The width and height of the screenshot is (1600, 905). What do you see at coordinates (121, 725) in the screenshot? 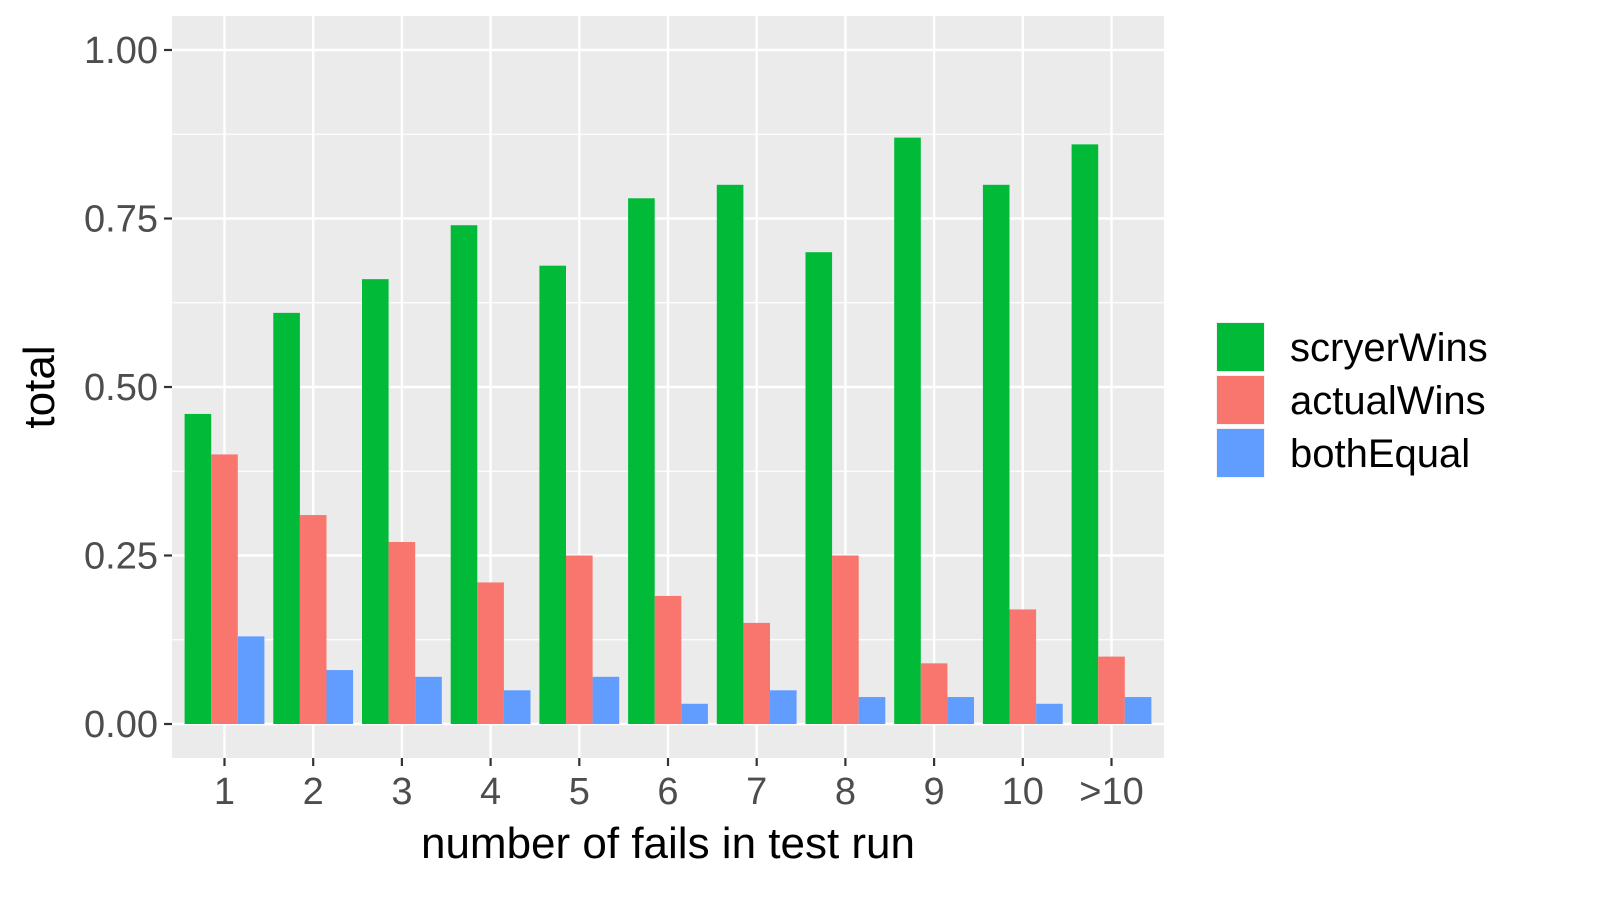
I see `y-tick-label: 0.00` at bounding box center [121, 725].